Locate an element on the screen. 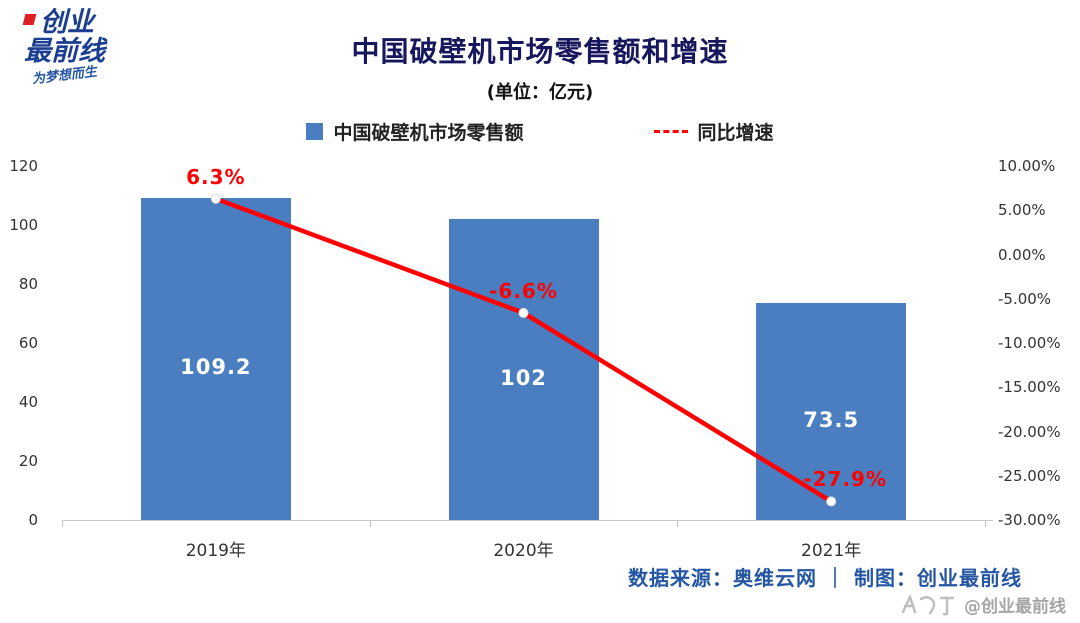 This screenshot has width=1080, height=623. y2-axis-tick-label: 10.00% is located at coordinates (1027, 166).